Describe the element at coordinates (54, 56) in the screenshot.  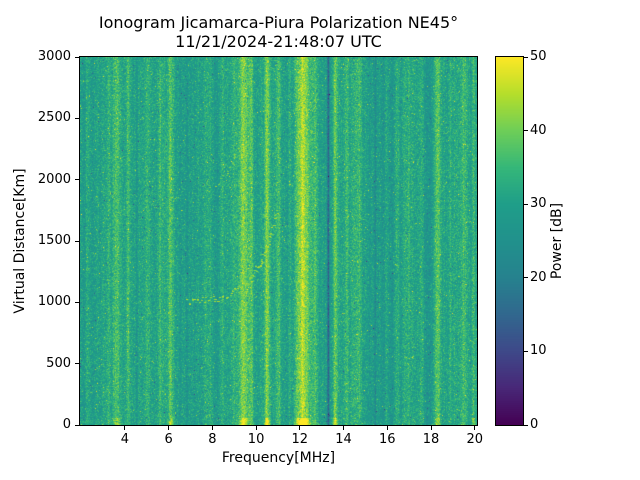
I see `y-tick-label: 3000` at that location.